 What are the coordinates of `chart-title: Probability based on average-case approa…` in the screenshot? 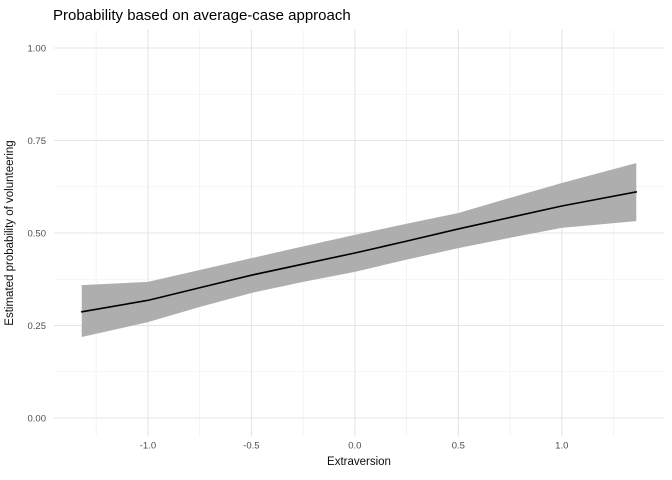 It's located at (202, 15).